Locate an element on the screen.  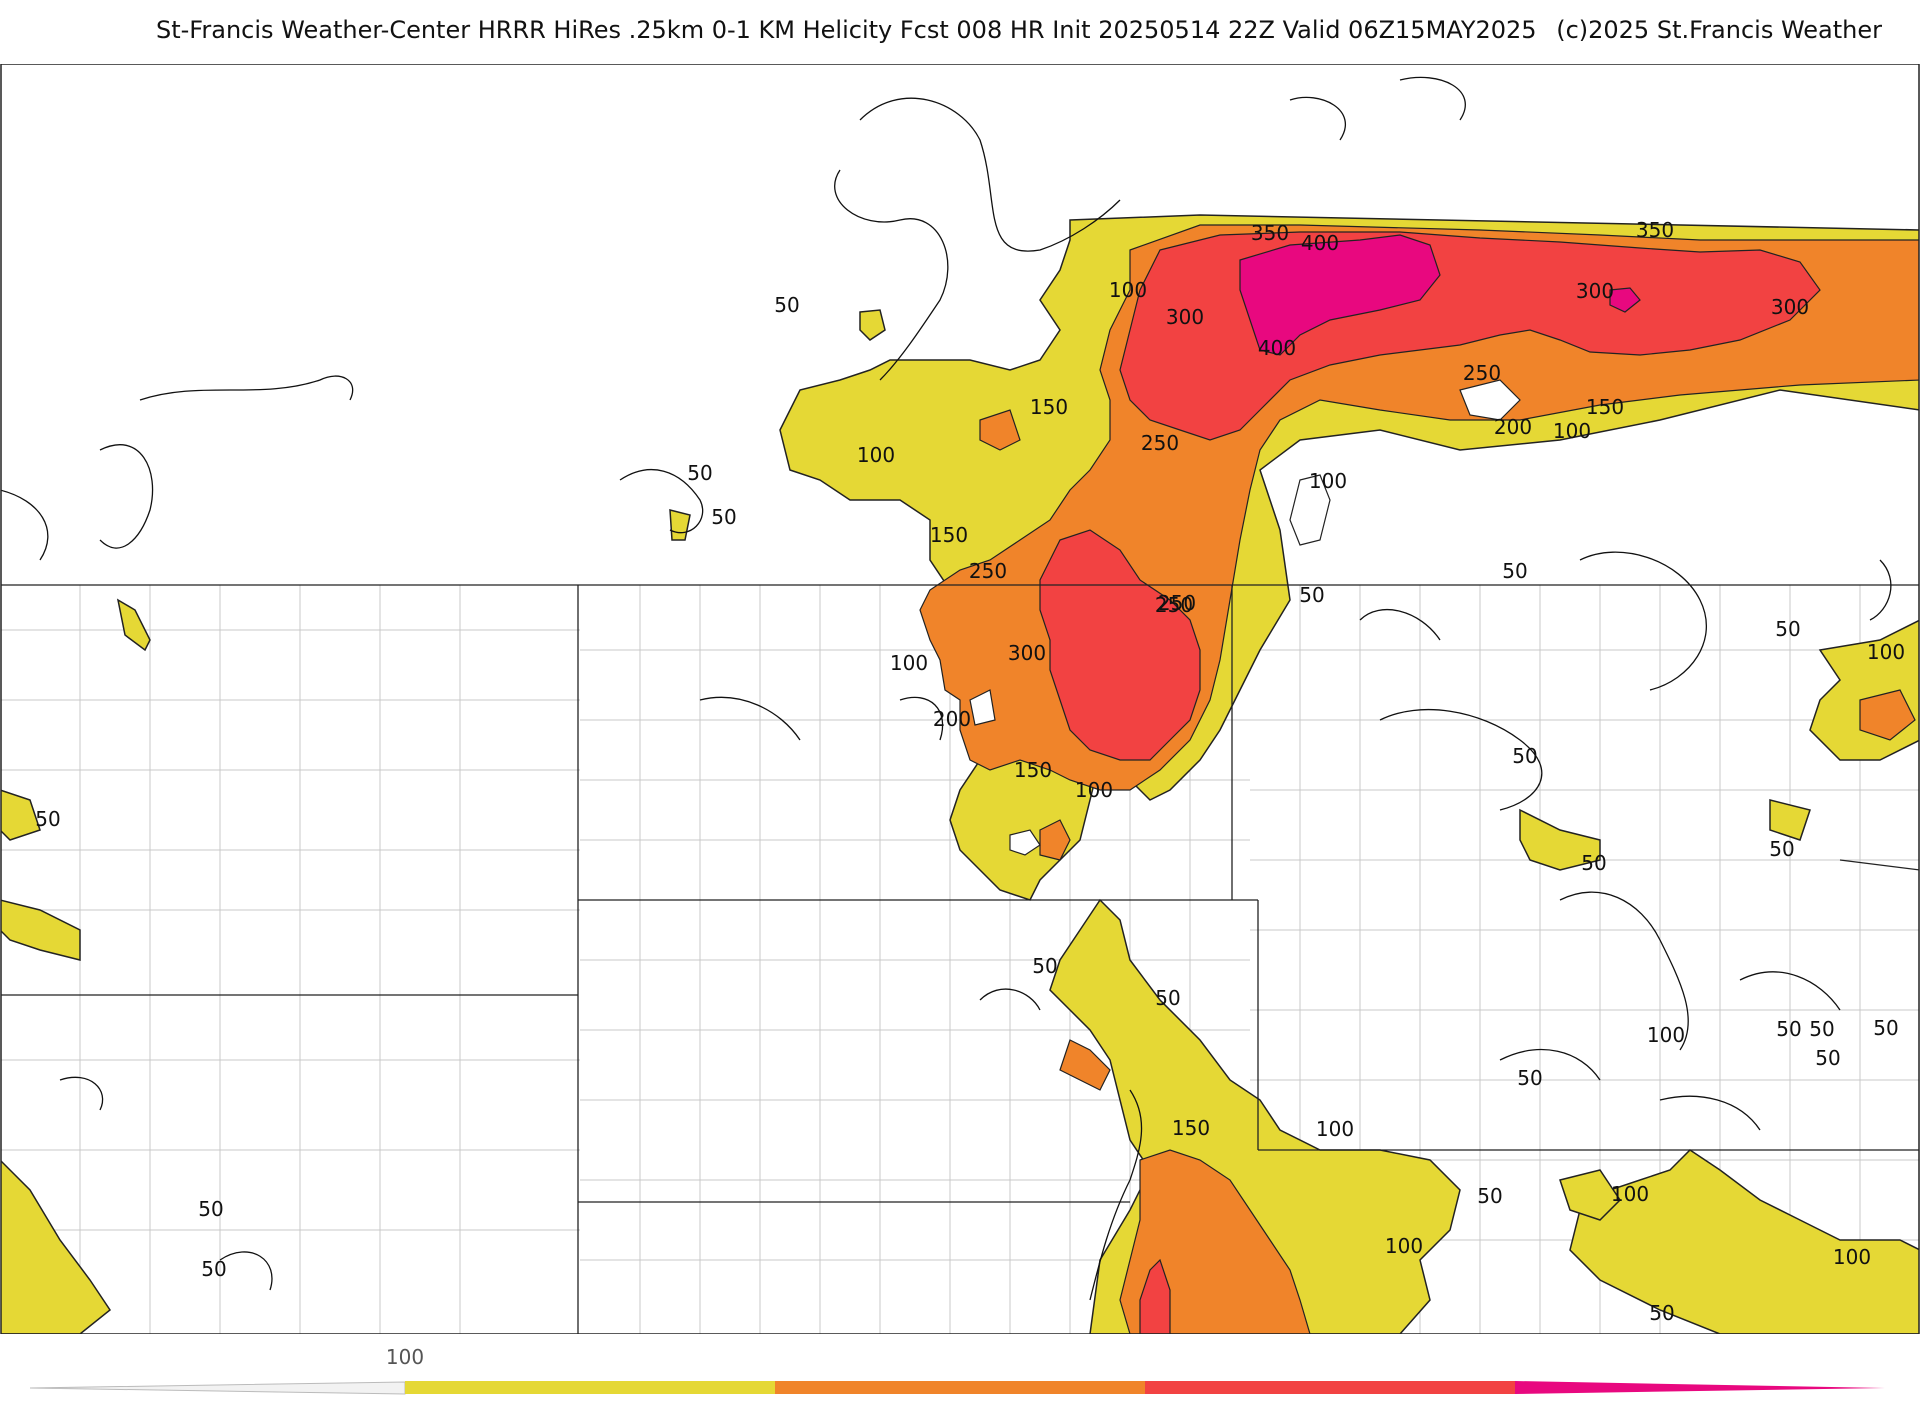
colorbar-low-triangle is located at coordinates (217, 1388).